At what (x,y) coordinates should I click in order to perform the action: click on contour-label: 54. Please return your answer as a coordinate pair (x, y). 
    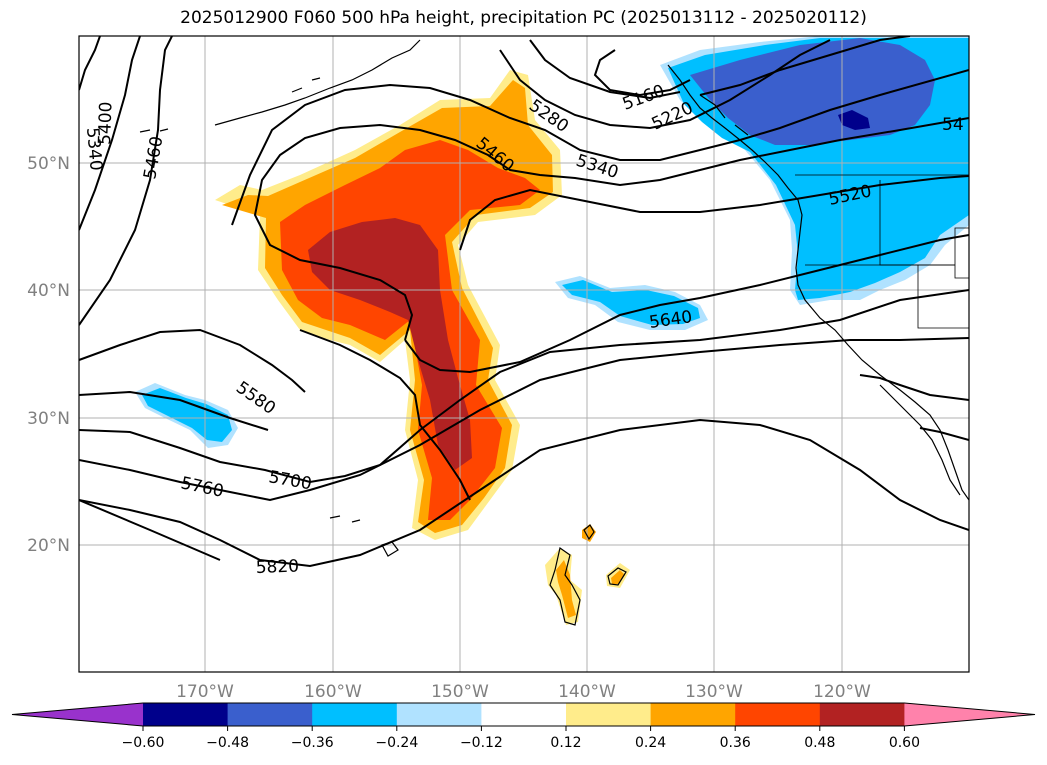
    Looking at the image, I should click on (953, 125).